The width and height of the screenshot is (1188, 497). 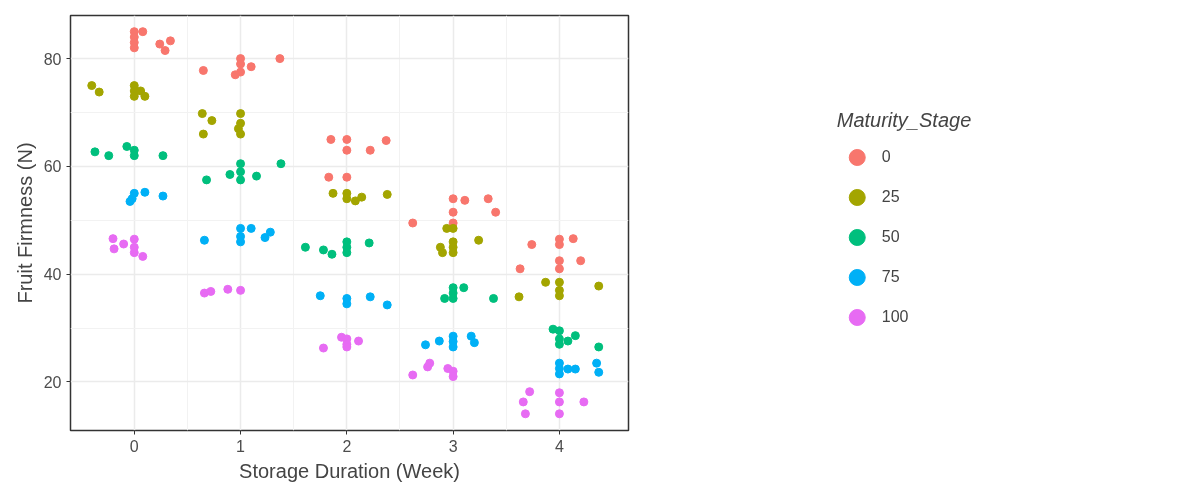 I want to click on legend-label: 0, so click(x=886, y=156).